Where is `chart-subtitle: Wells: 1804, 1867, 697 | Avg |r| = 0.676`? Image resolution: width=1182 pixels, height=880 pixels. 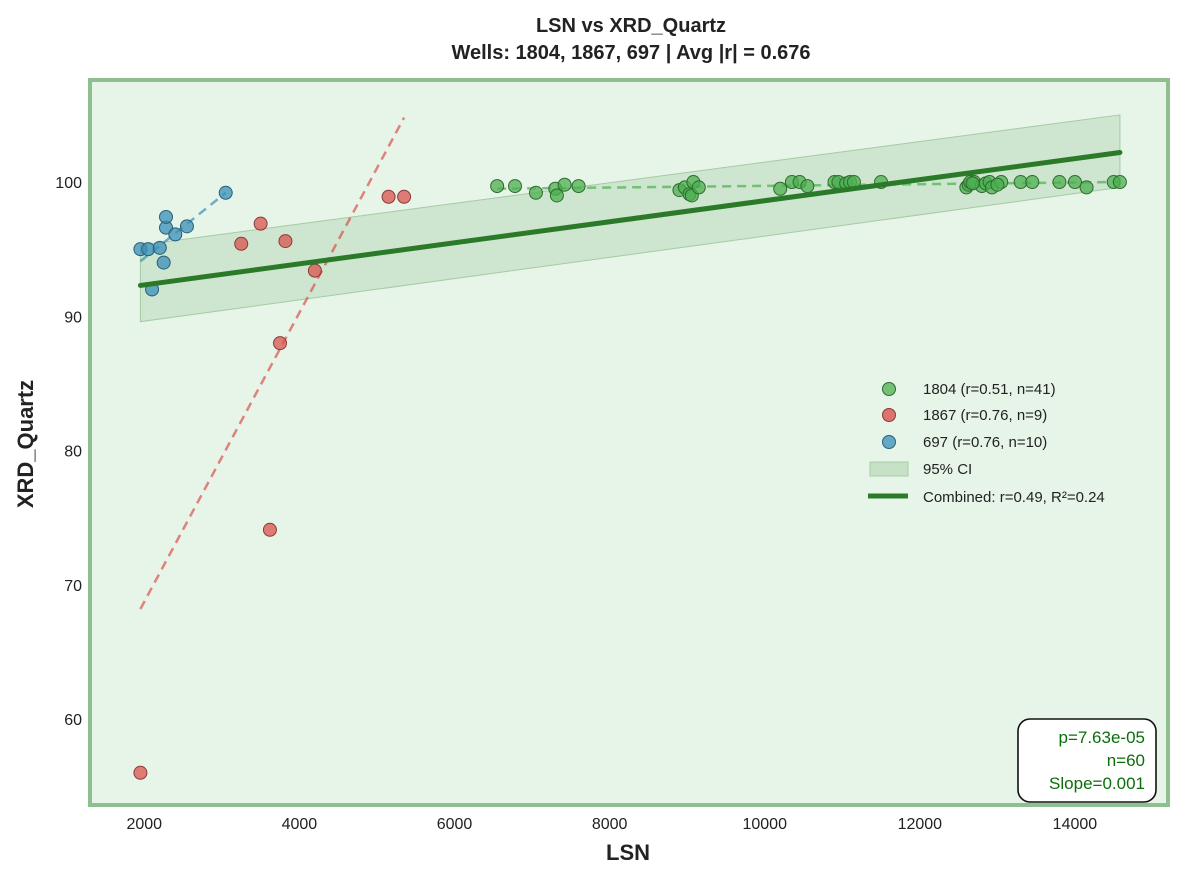 chart-subtitle: Wells: 1804, 1867, 697 | Avg |r| = 0.676 is located at coordinates (630, 53).